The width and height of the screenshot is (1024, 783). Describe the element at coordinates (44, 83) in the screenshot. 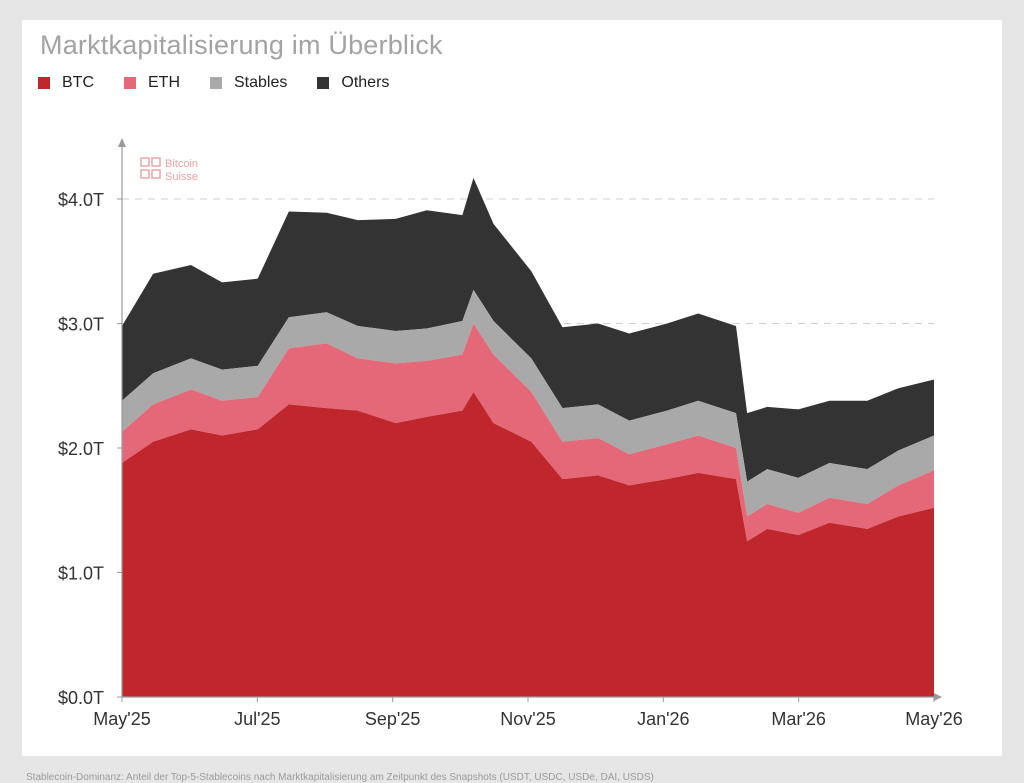

I see `legend-swatch-btc` at that location.